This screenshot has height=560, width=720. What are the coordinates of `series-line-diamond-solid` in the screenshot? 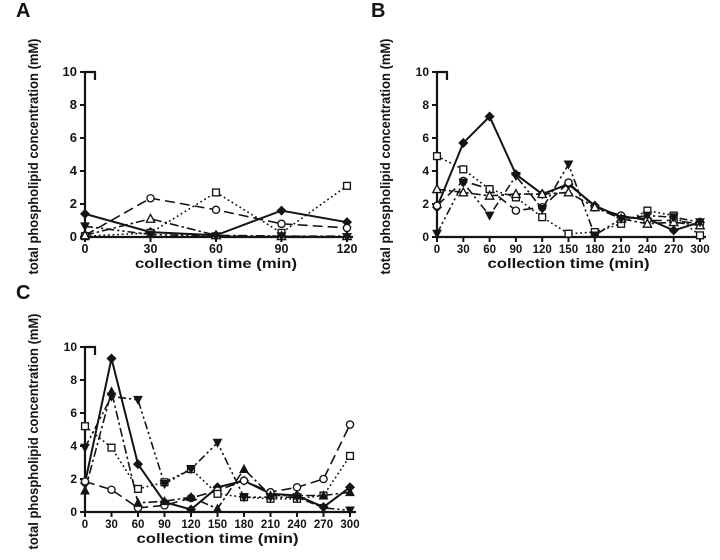 It's located at (568, 173).